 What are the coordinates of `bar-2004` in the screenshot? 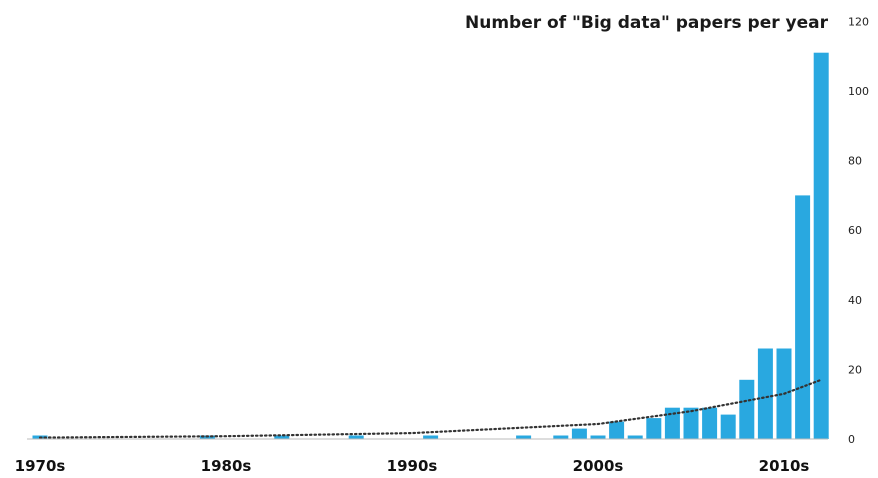 It's located at (672, 423).